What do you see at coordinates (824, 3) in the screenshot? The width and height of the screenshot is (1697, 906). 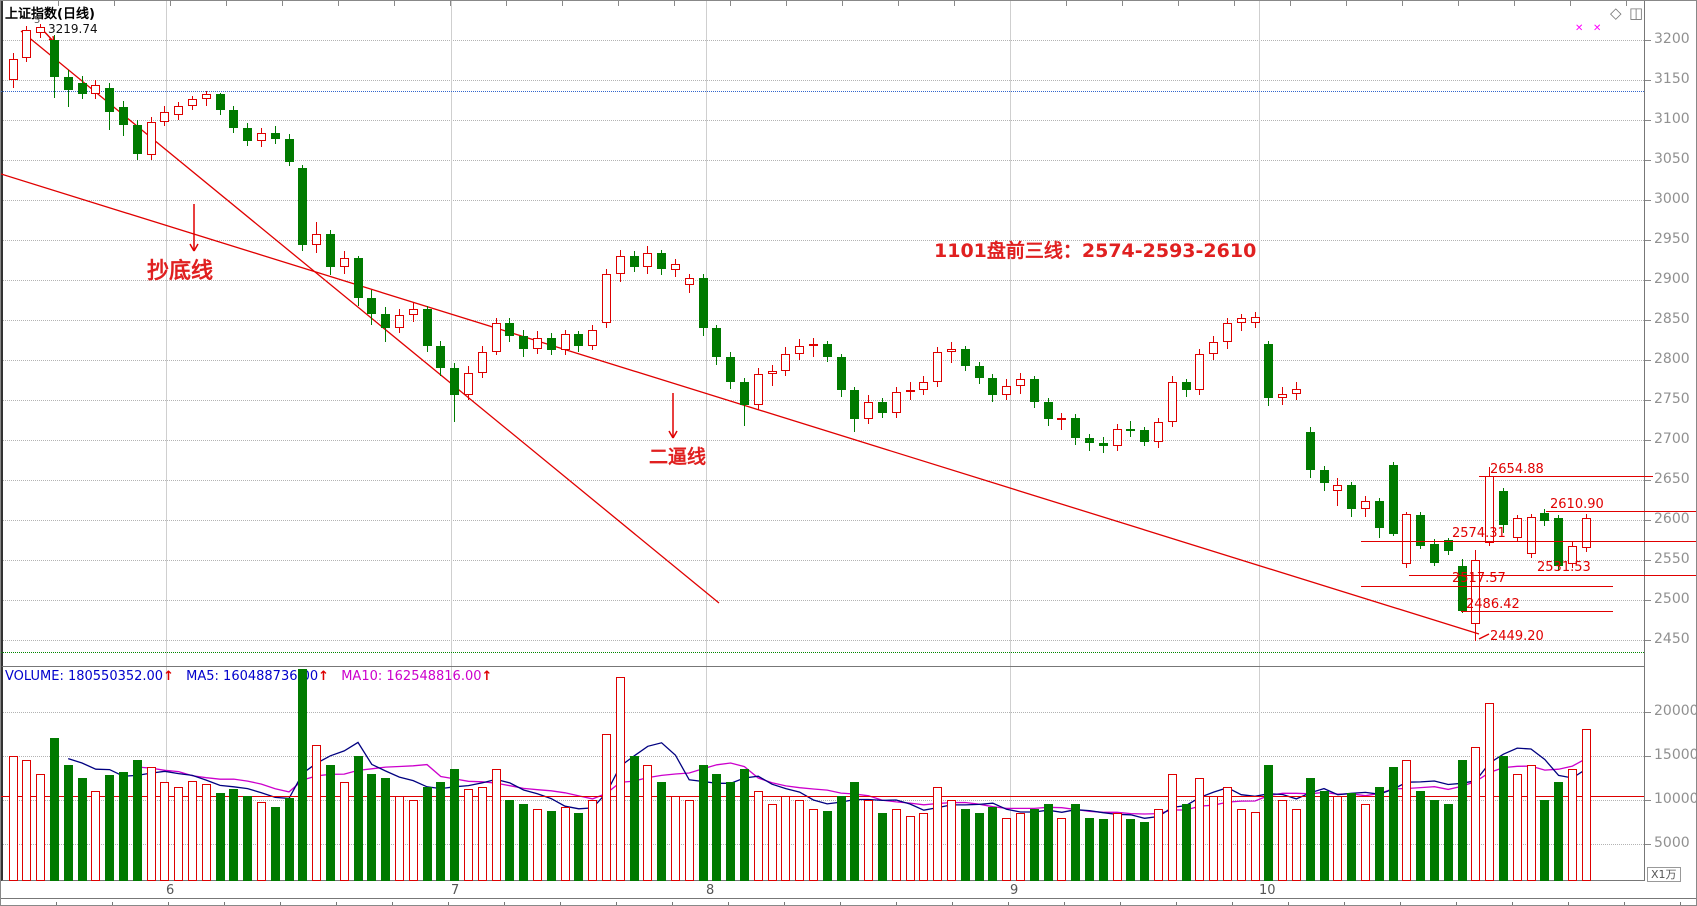 I see `top-axis-ticks` at bounding box center [824, 3].